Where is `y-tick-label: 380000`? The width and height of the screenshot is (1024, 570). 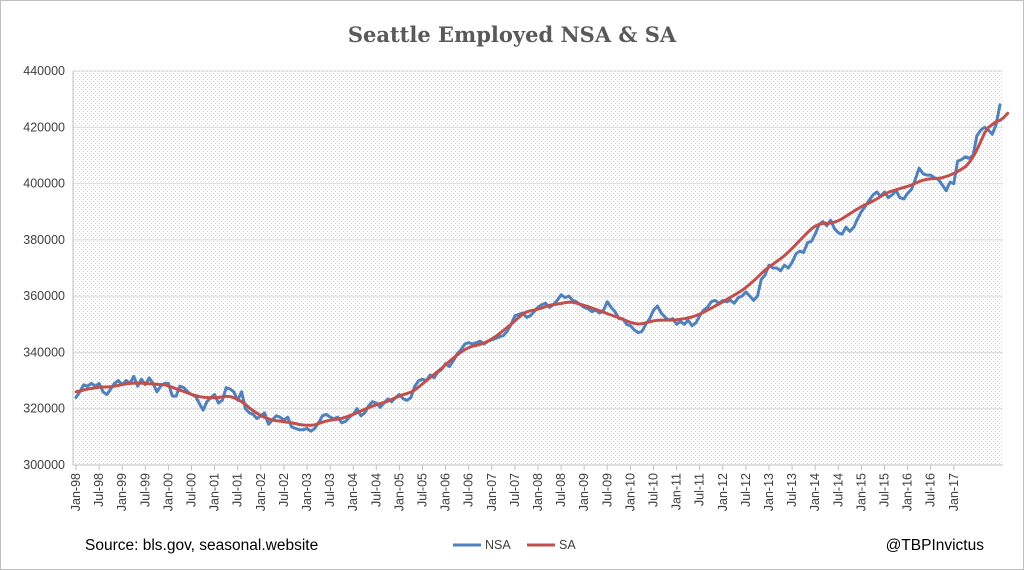
y-tick-label: 380000 is located at coordinates (44, 240).